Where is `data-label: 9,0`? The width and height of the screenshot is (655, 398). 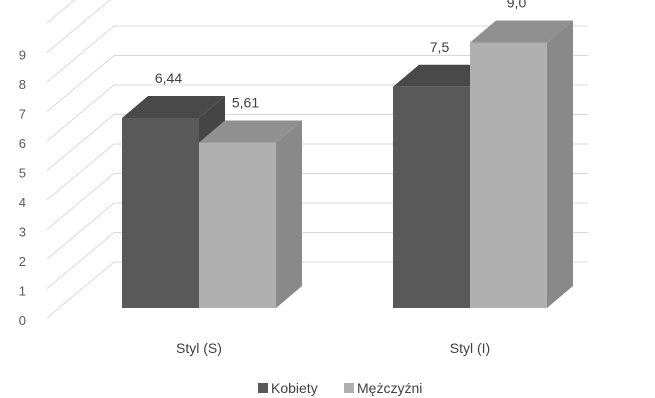
data-label: 9,0 is located at coordinates (517, 5).